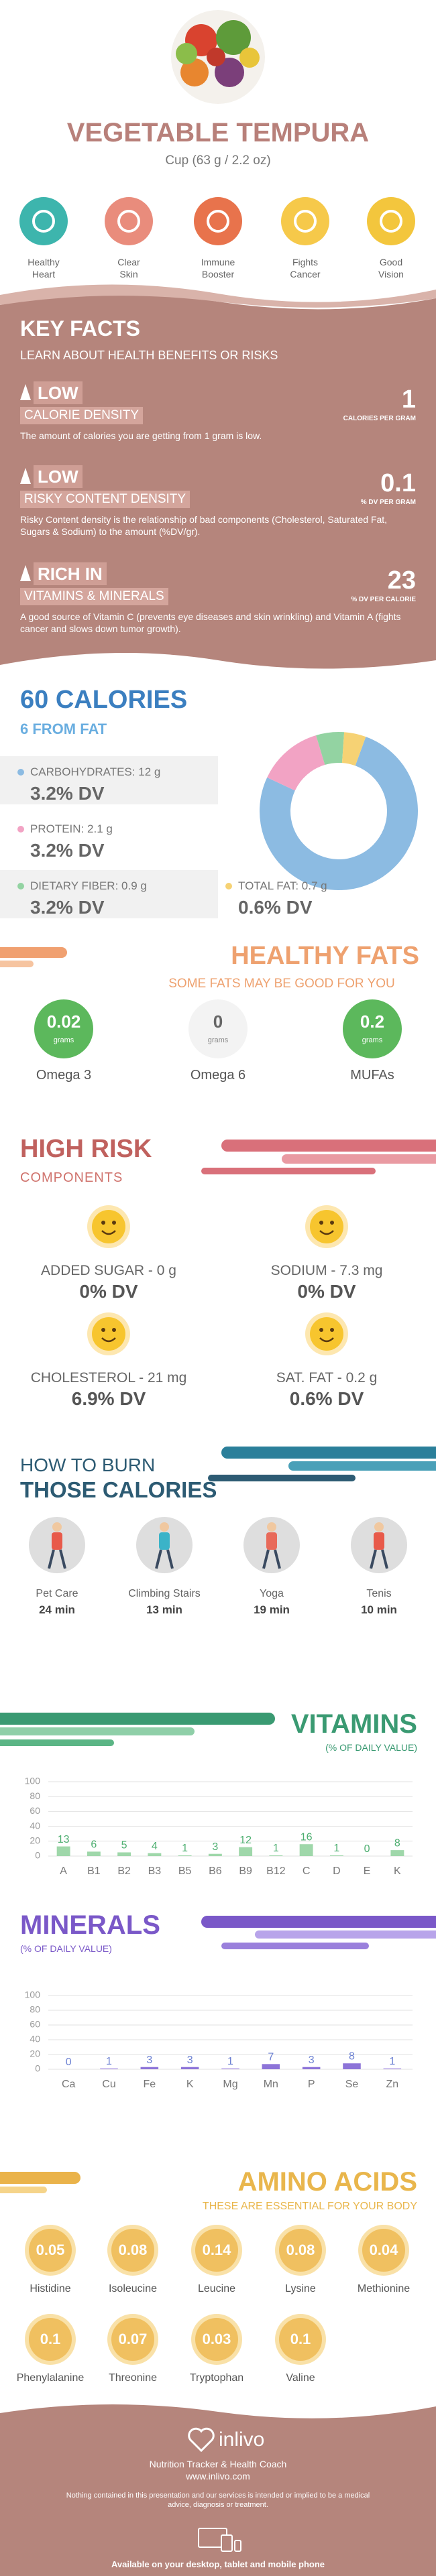  What do you see at coordinates (64, 1075) in the screenshot?
I see `fat-name: Omega 3` at bounding box center [64, 1075].